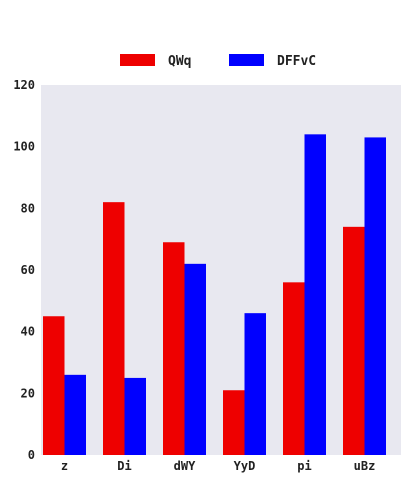 The image size is (414, 483). What do you see at coordinates (245, 466) in the screenshot?
I see `x-tick-label: YyD` at bounding box center [245, 466].